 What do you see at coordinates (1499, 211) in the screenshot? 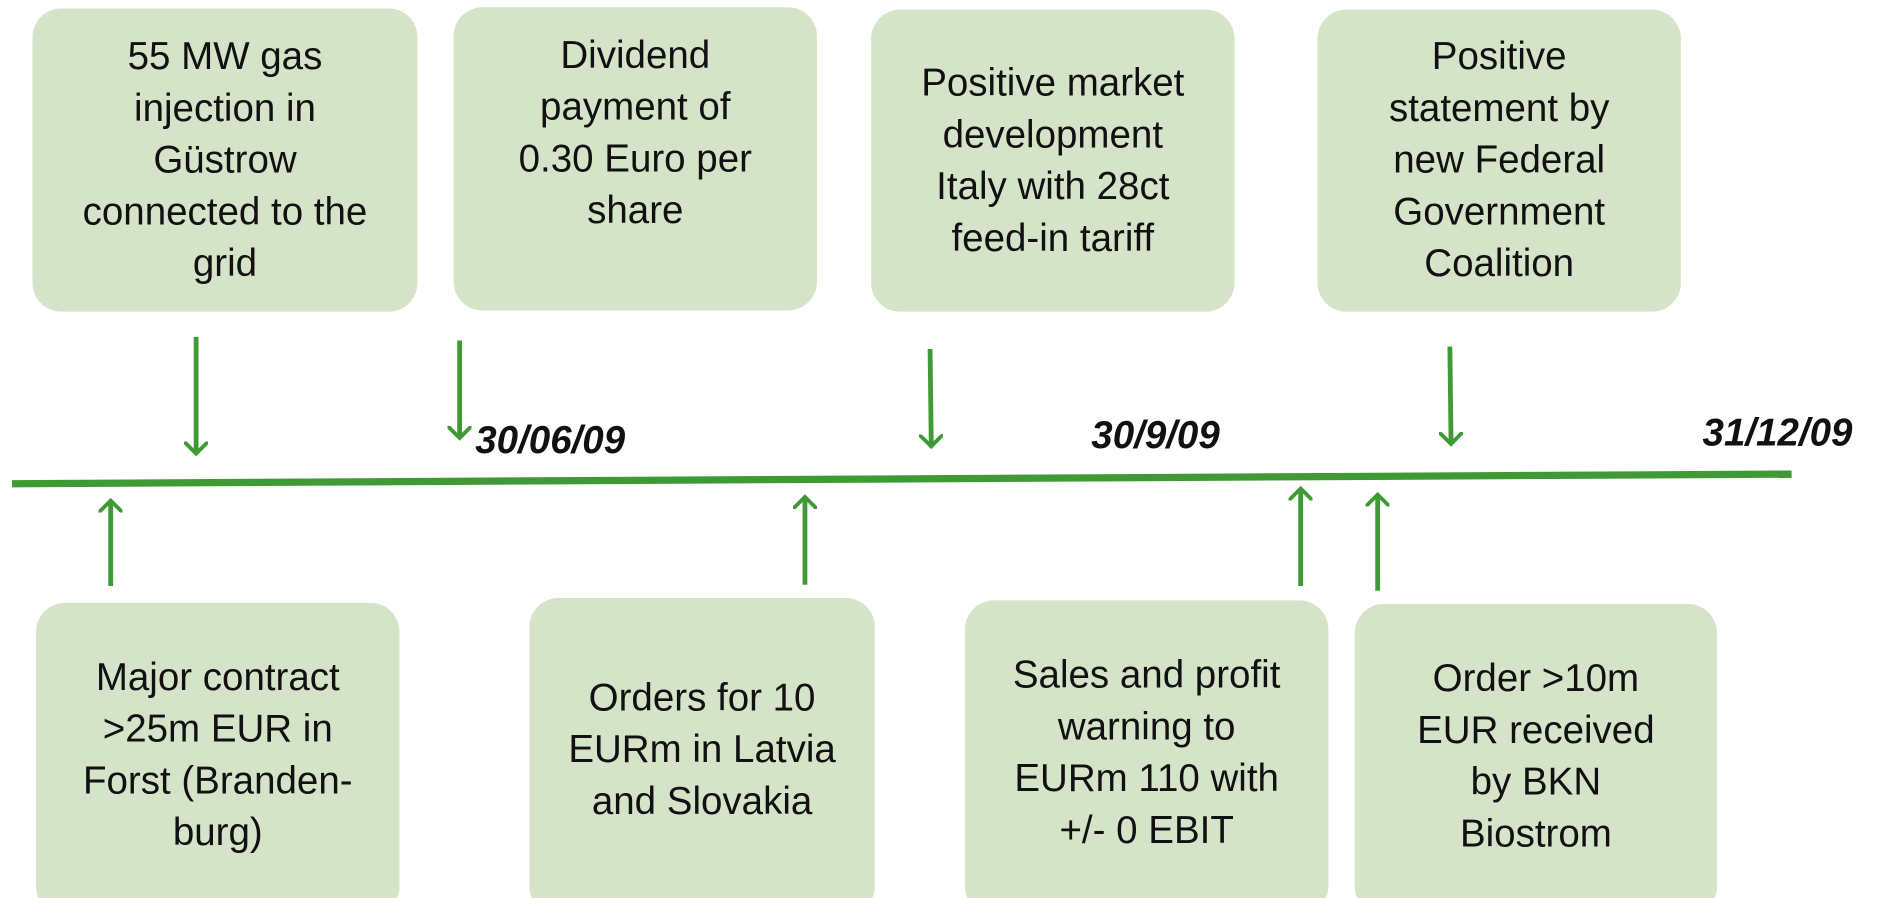
I see `event-text: Government` at bounding box center [1499, 211].